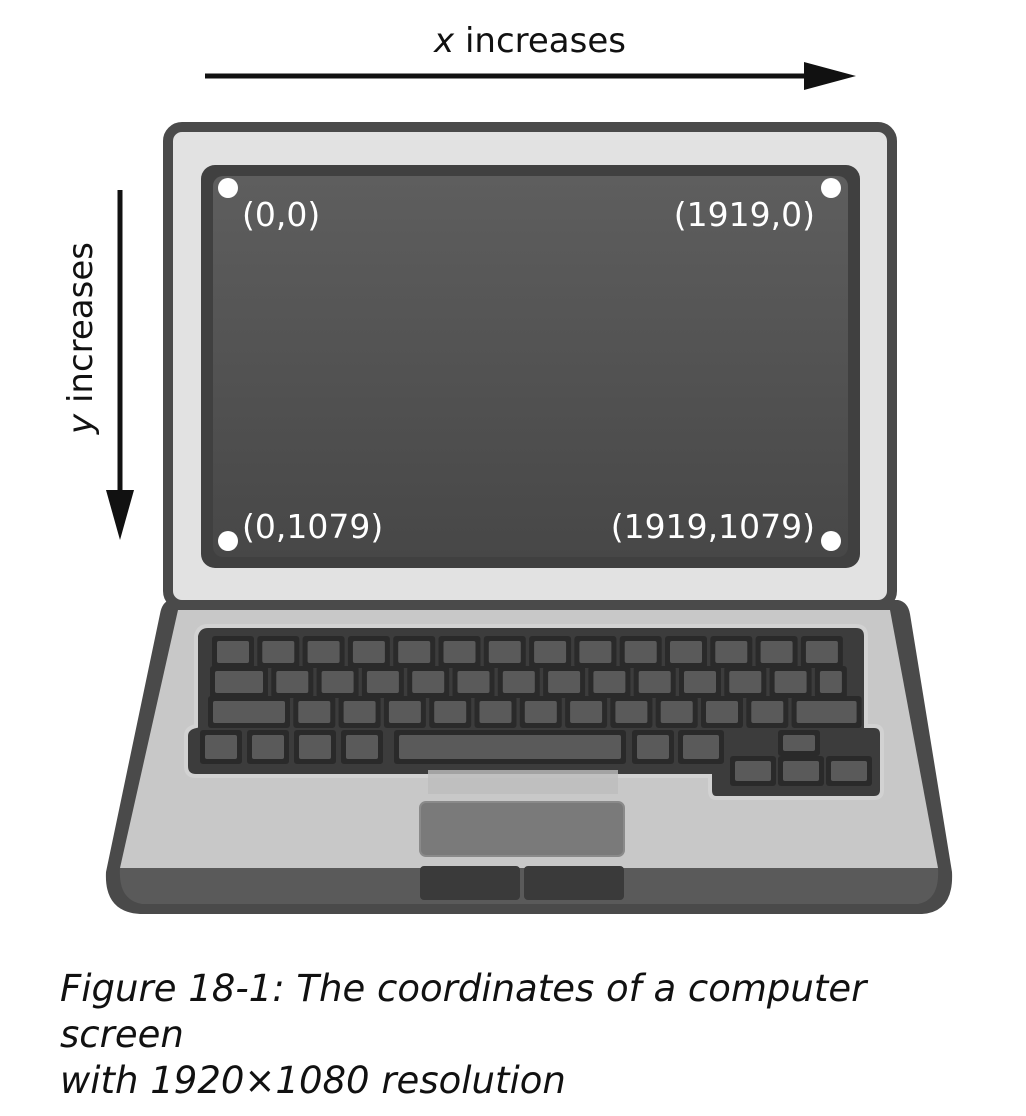  What do you see at coordinates (120, 515) in the screenshot?
I see `y-axis-arrowhead` at bounding box center [120, 515].